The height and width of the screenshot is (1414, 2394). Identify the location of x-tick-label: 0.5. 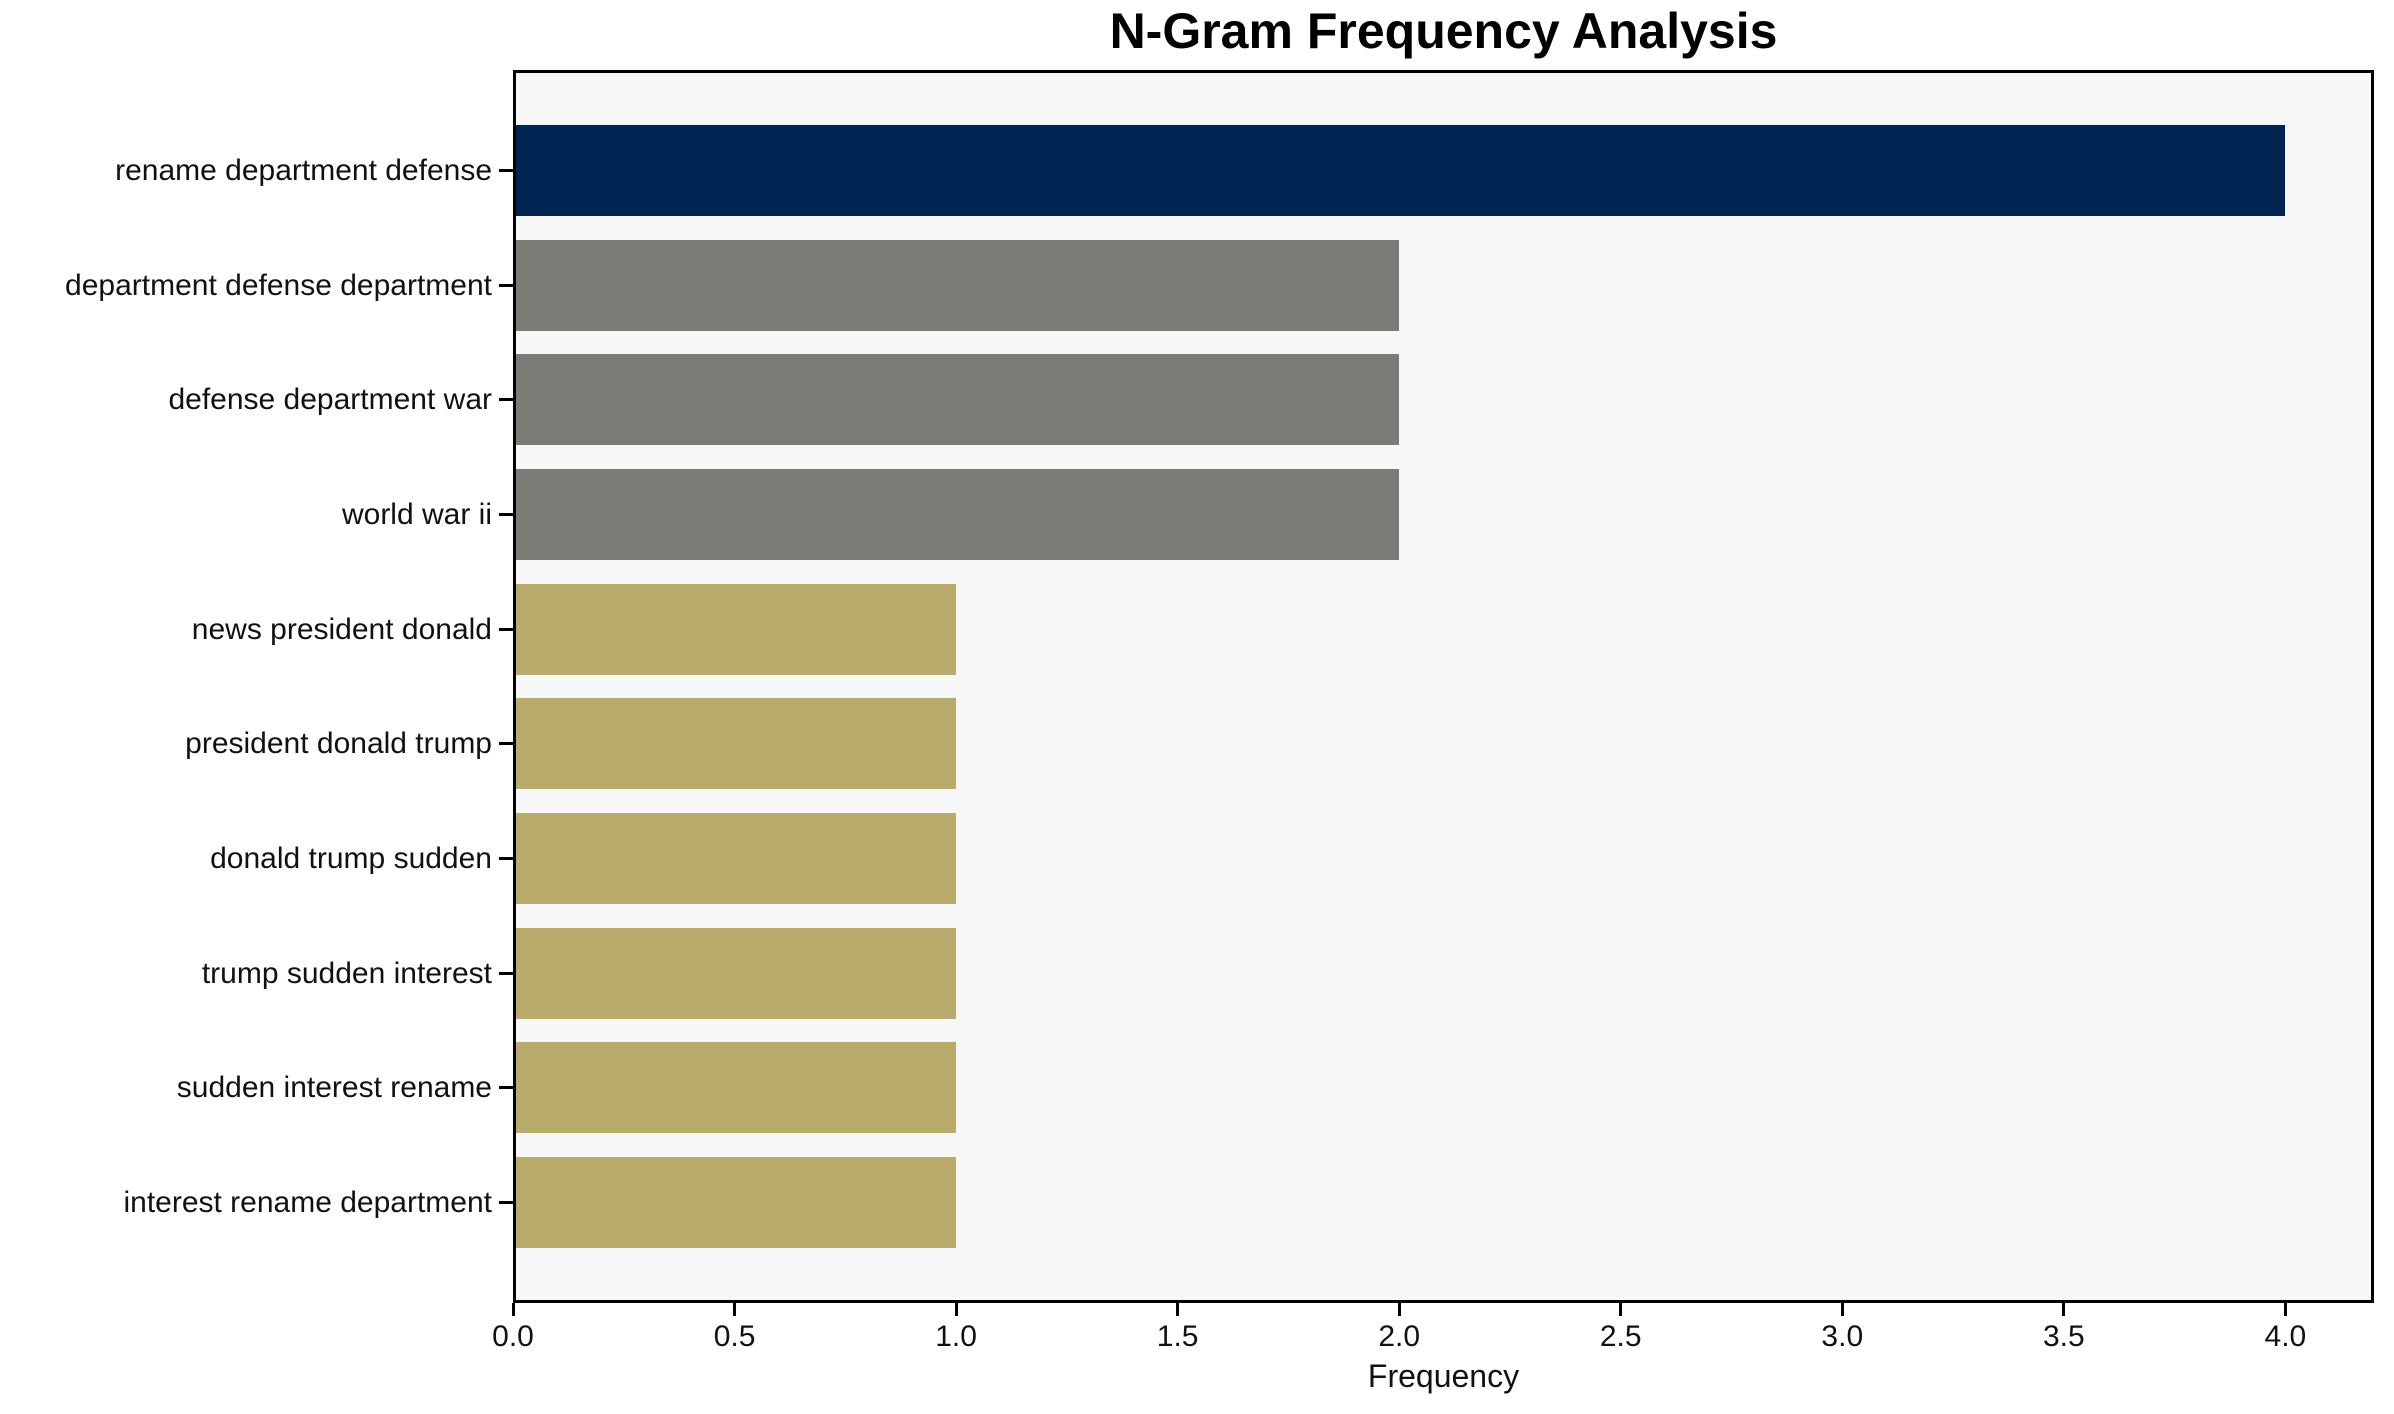
(734, 1336).